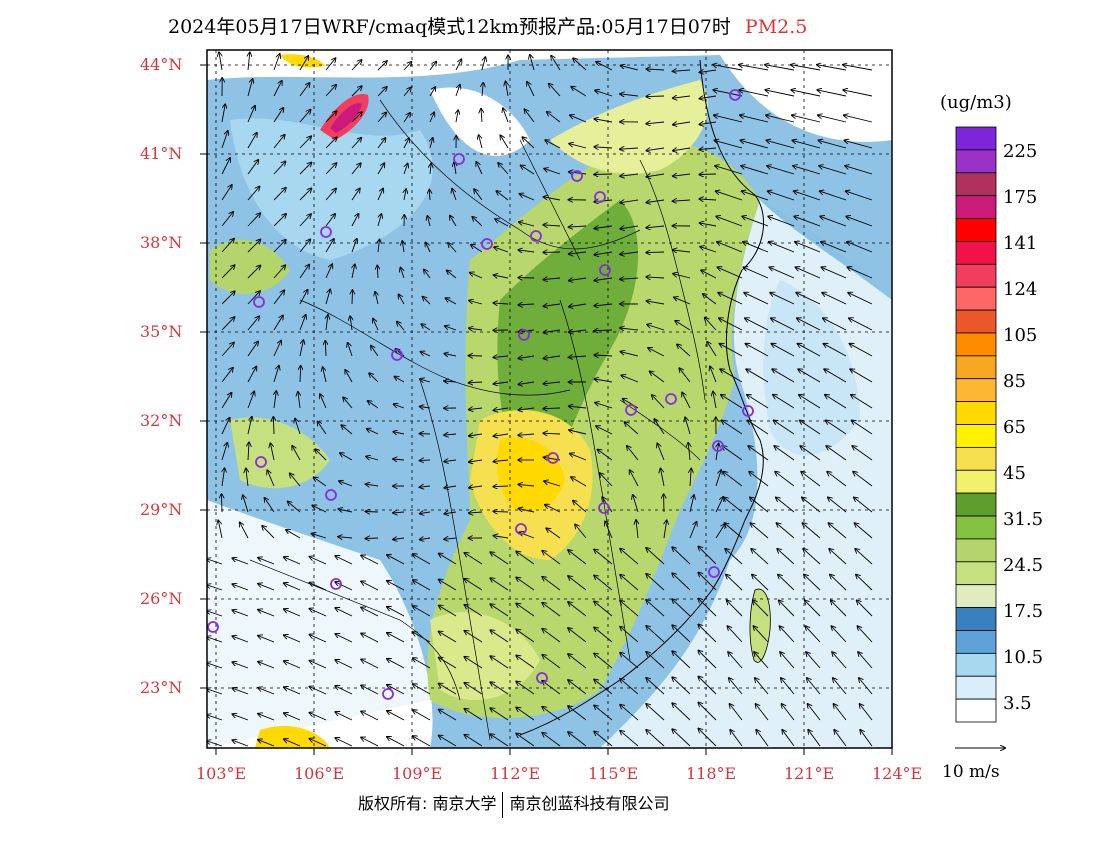 This screenshot has width=1100, height=850. I want to click on colorbar-label: 3.5, so click(1017, 703).